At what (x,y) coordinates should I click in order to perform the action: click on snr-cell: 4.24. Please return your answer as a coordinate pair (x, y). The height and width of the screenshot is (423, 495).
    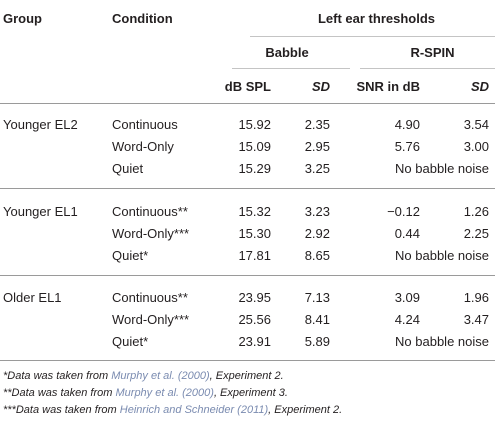
    Looking at the image, I should click on (407, 319).